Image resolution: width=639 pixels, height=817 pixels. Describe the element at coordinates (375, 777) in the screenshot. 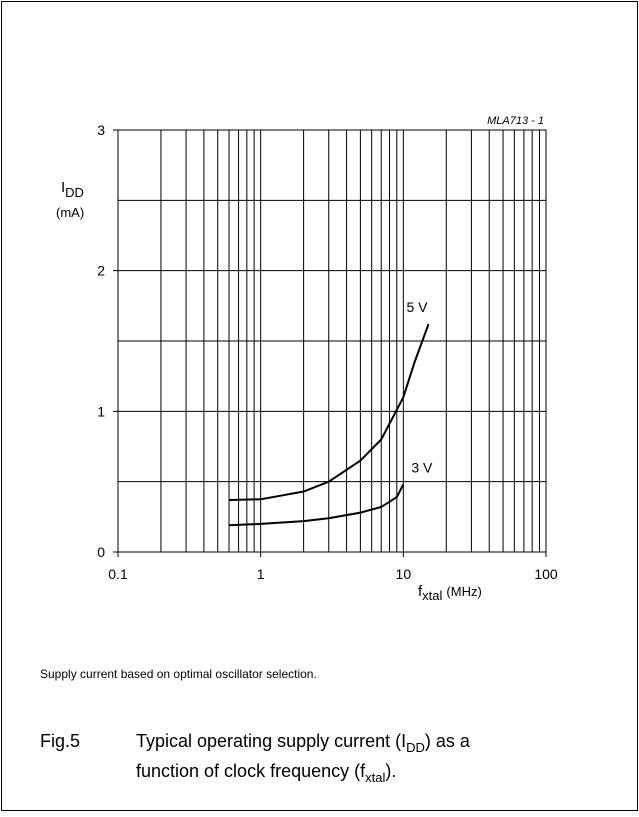

I see `caption-part: xtal` at that location.